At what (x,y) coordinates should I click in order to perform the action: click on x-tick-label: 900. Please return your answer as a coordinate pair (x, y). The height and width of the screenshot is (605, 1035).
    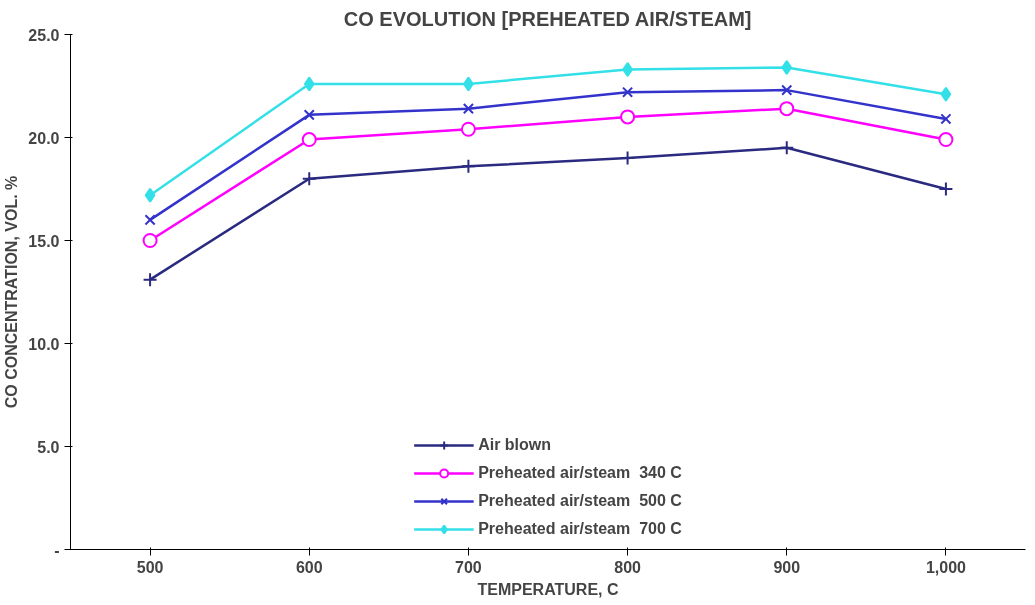
    Looking at the image, I should click on (787, 567).